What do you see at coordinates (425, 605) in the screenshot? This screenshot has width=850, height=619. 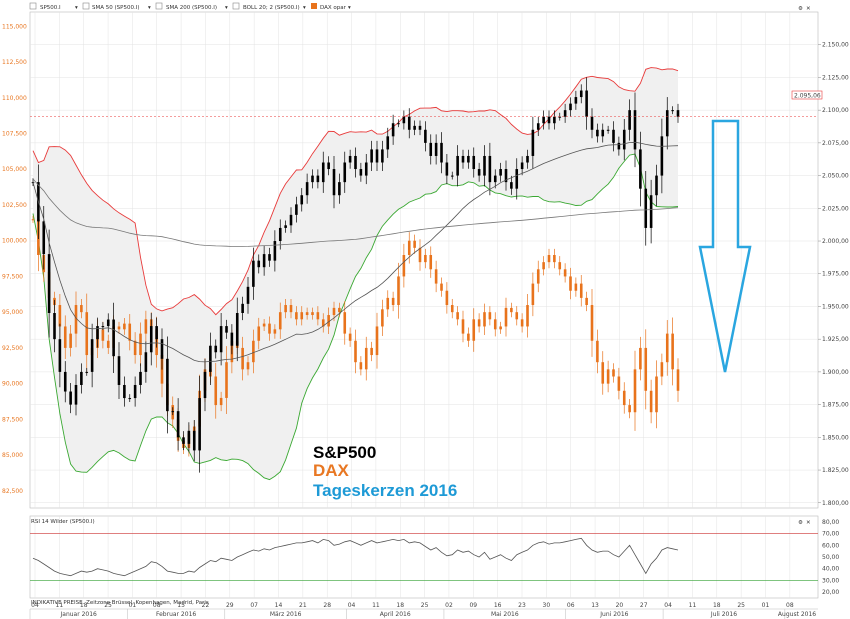 I see `date-tick-label: 25` at bounding box center [425, 605].